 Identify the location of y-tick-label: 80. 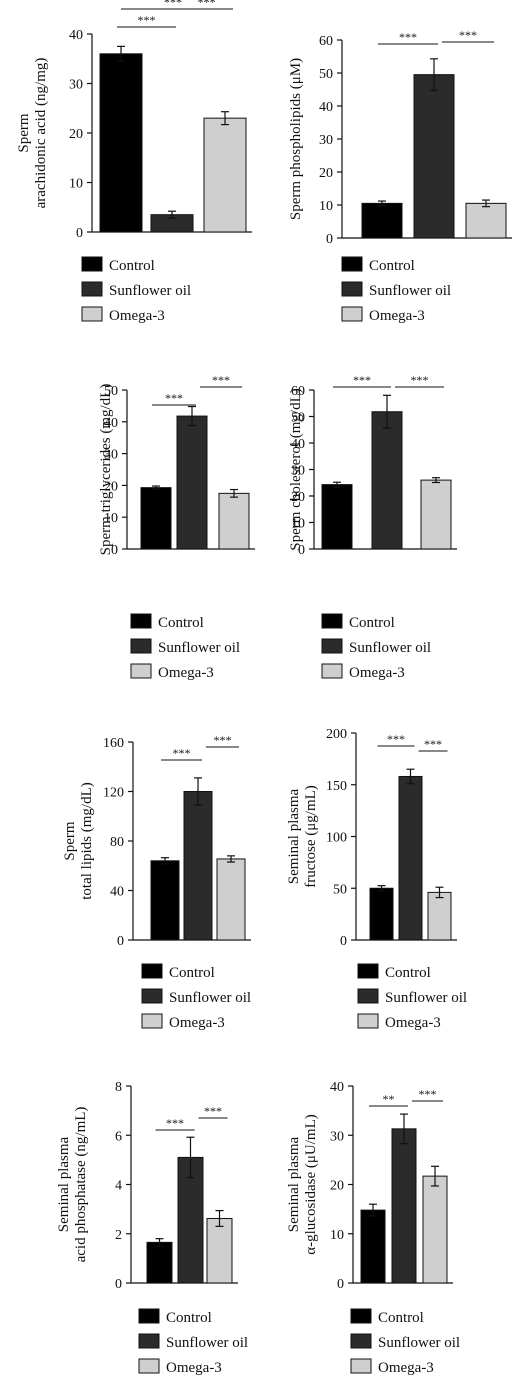
(117, 842).